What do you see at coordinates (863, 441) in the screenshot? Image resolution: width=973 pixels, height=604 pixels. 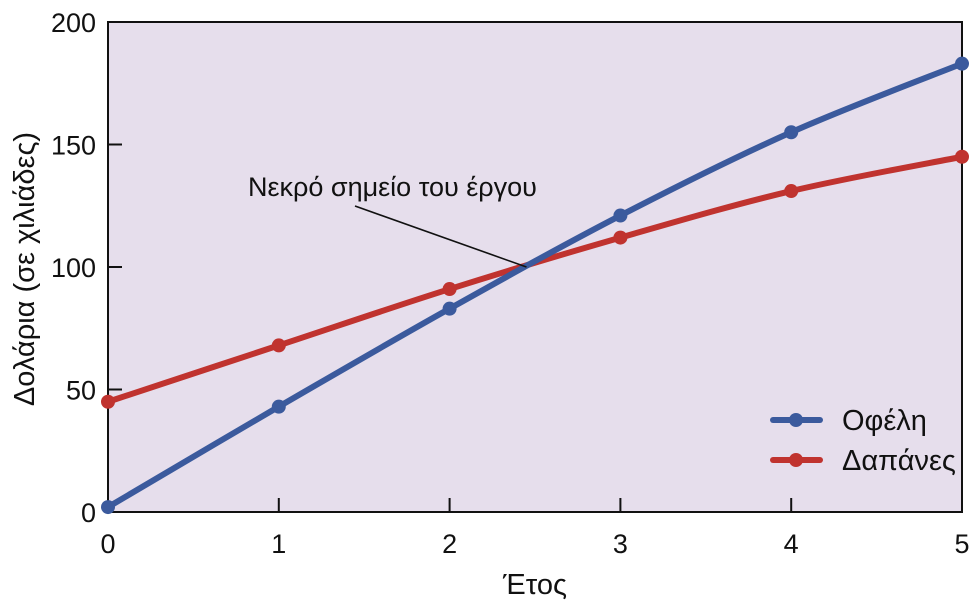 I see `legend: Οφέλη Δαπάνες` at bounding box center [863, 441].